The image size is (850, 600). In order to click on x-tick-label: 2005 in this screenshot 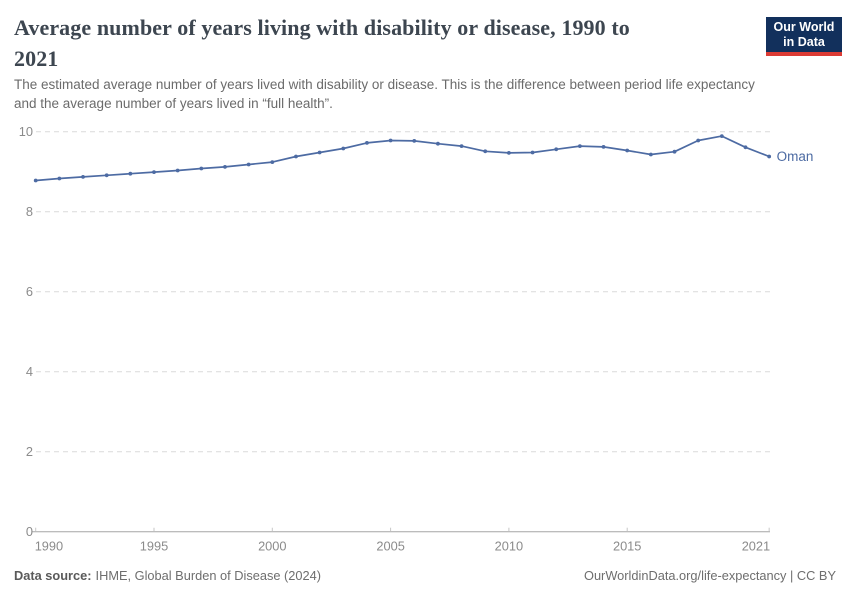, I will do `click(390, 546)`.